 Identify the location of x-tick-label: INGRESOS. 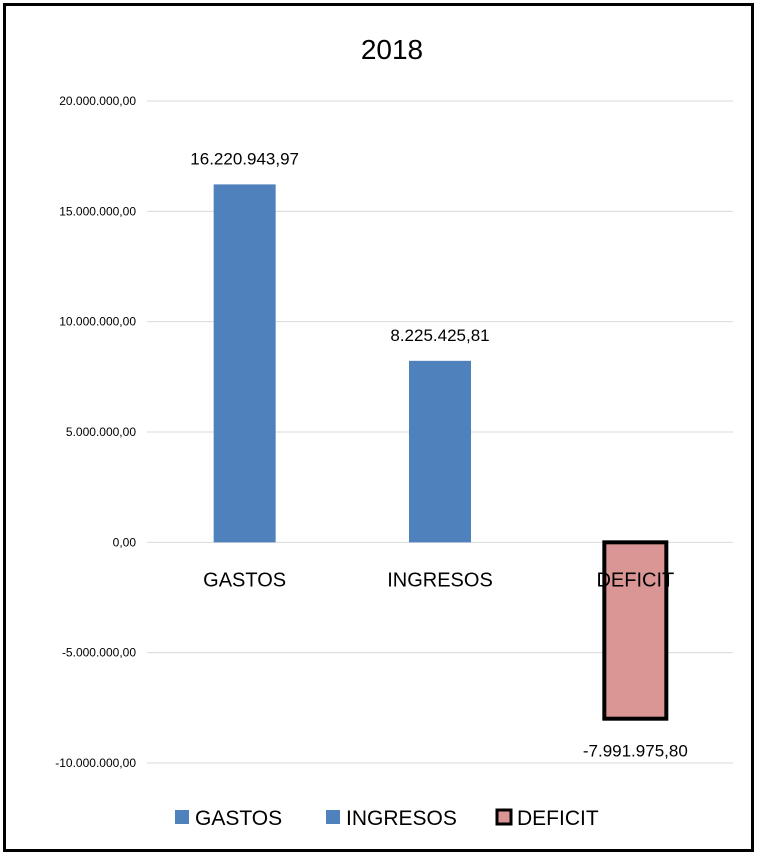
(440, 580).